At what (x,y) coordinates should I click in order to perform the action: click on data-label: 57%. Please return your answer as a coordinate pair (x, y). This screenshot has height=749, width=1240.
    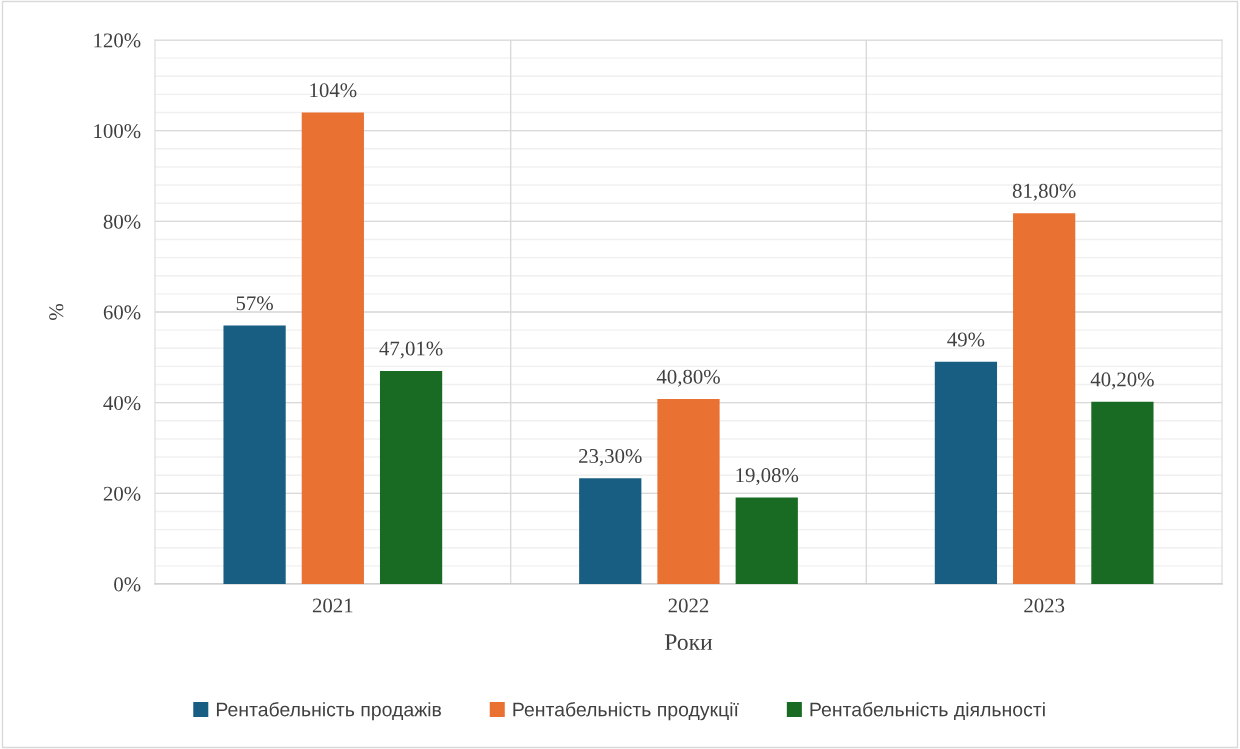
    Looking at the image, I should click on (254, 303).